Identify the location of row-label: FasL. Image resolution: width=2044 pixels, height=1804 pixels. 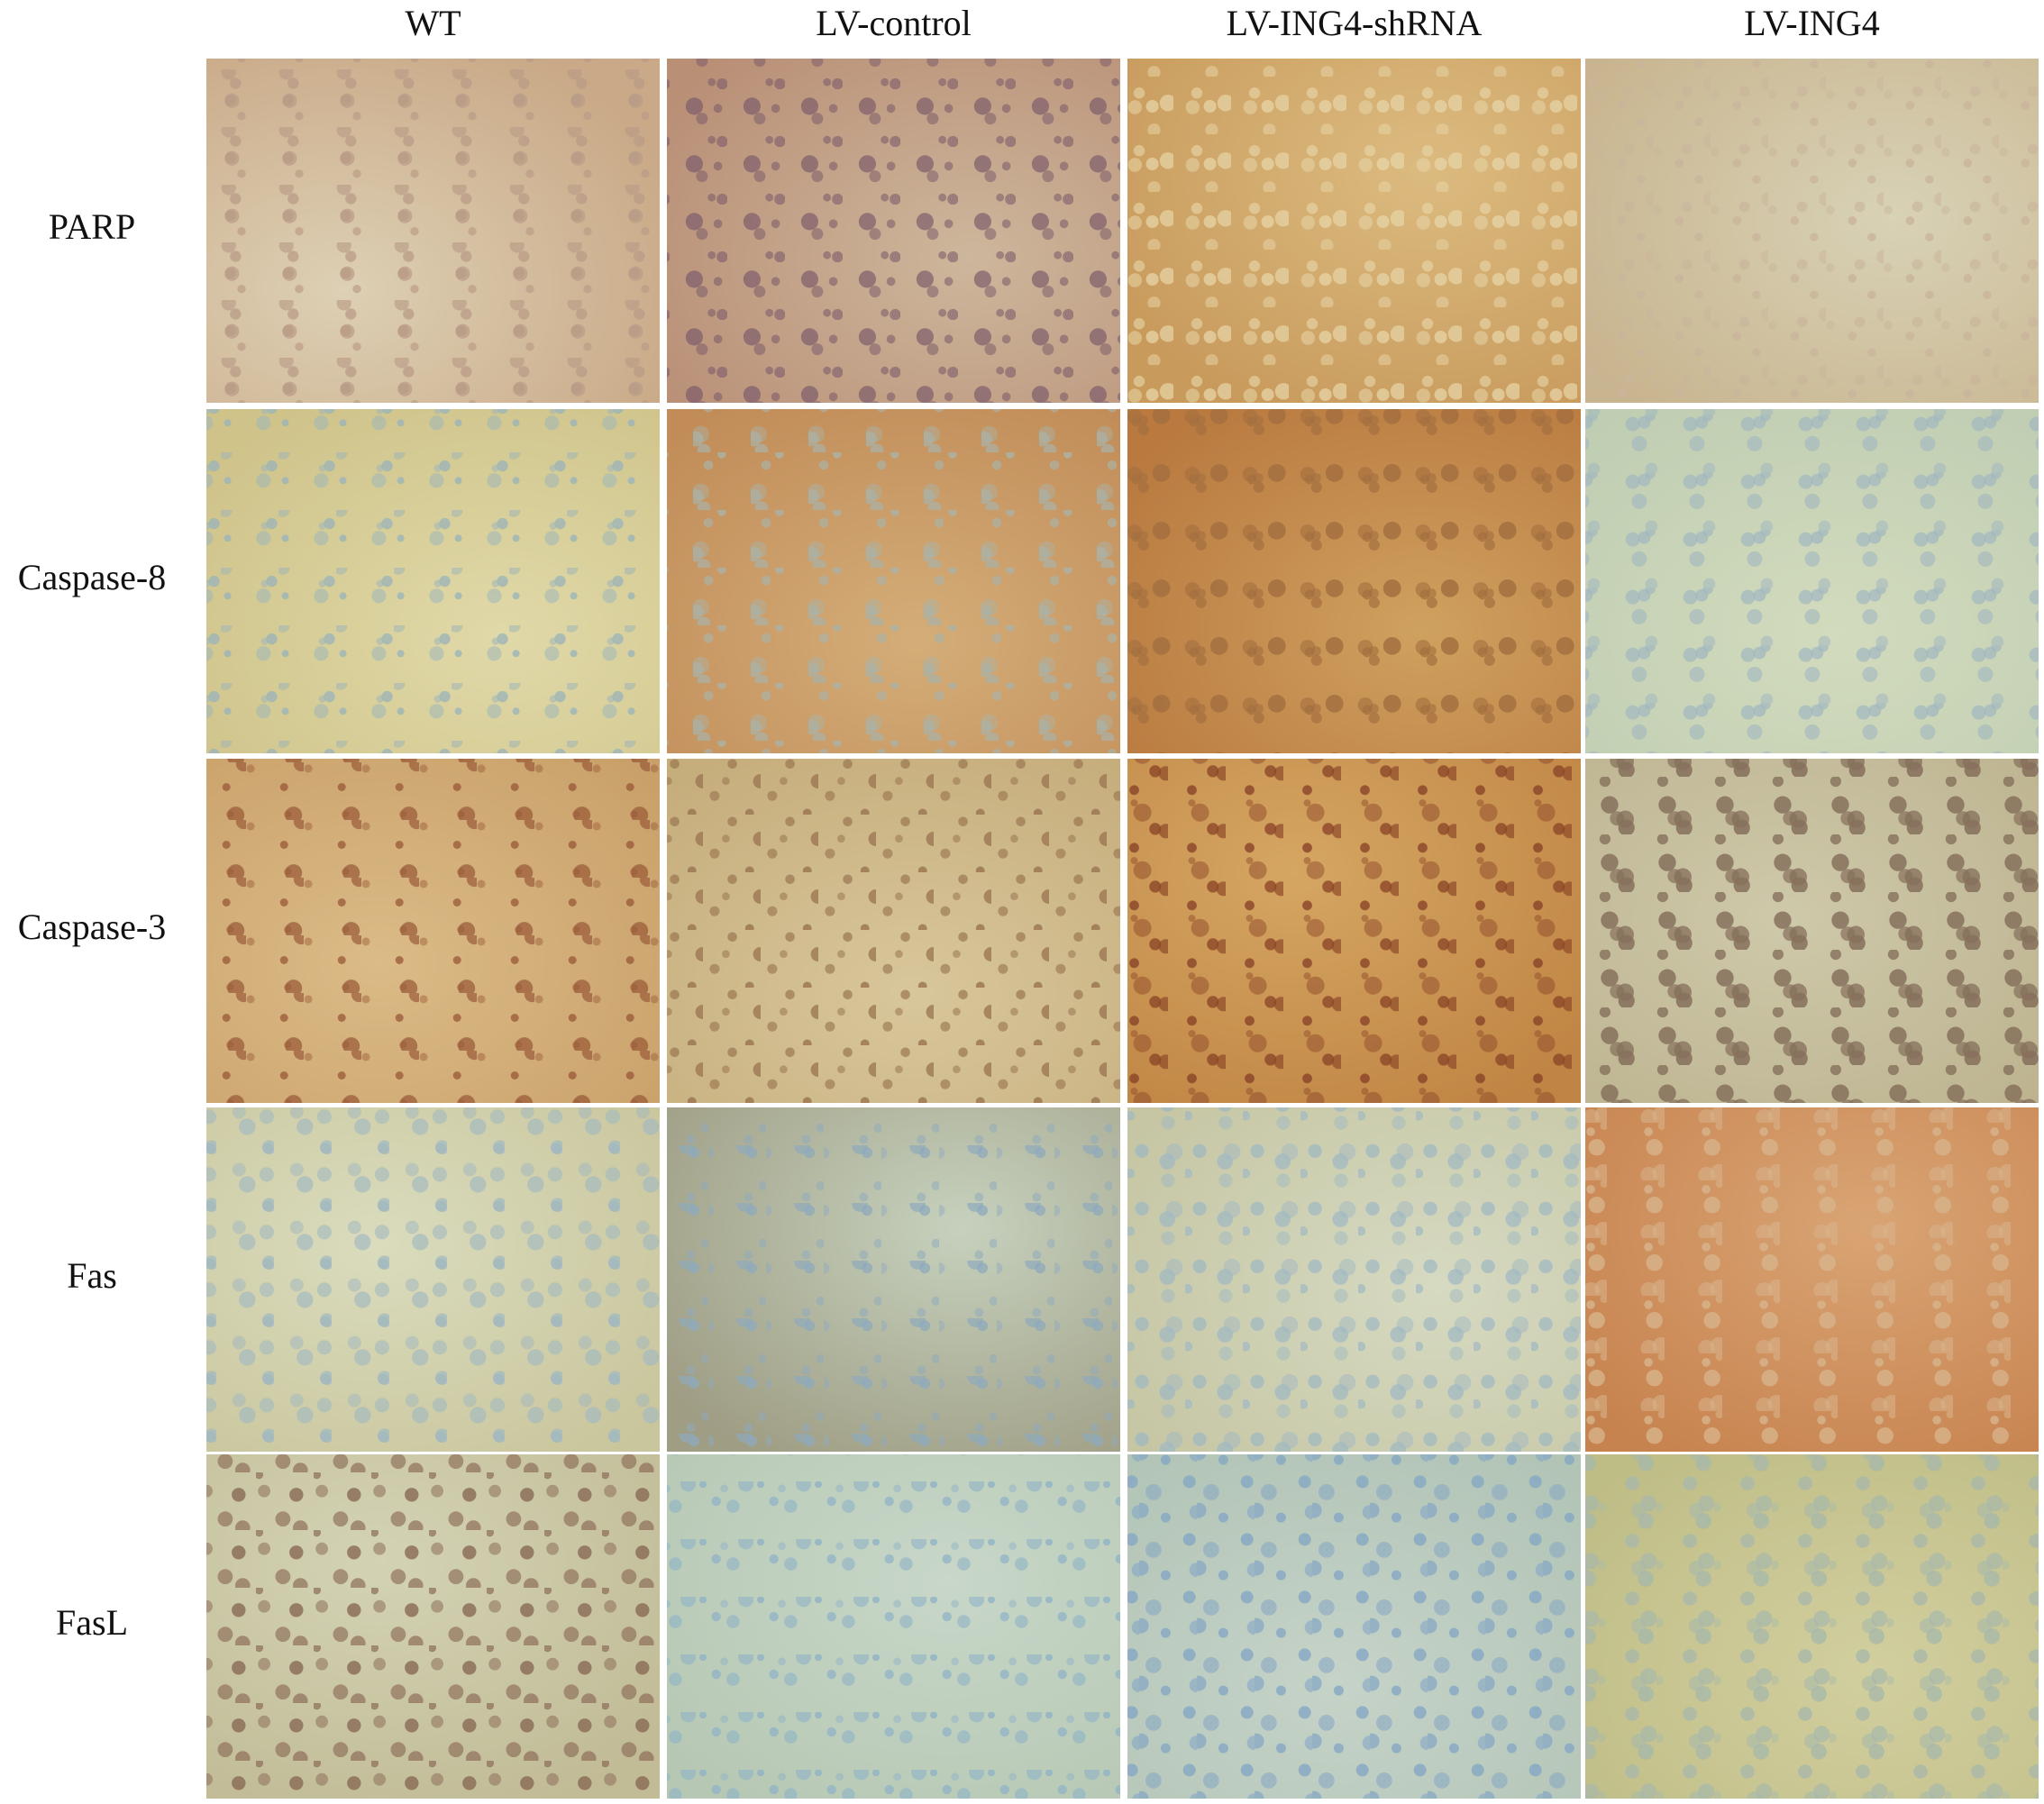
(92, 1623).